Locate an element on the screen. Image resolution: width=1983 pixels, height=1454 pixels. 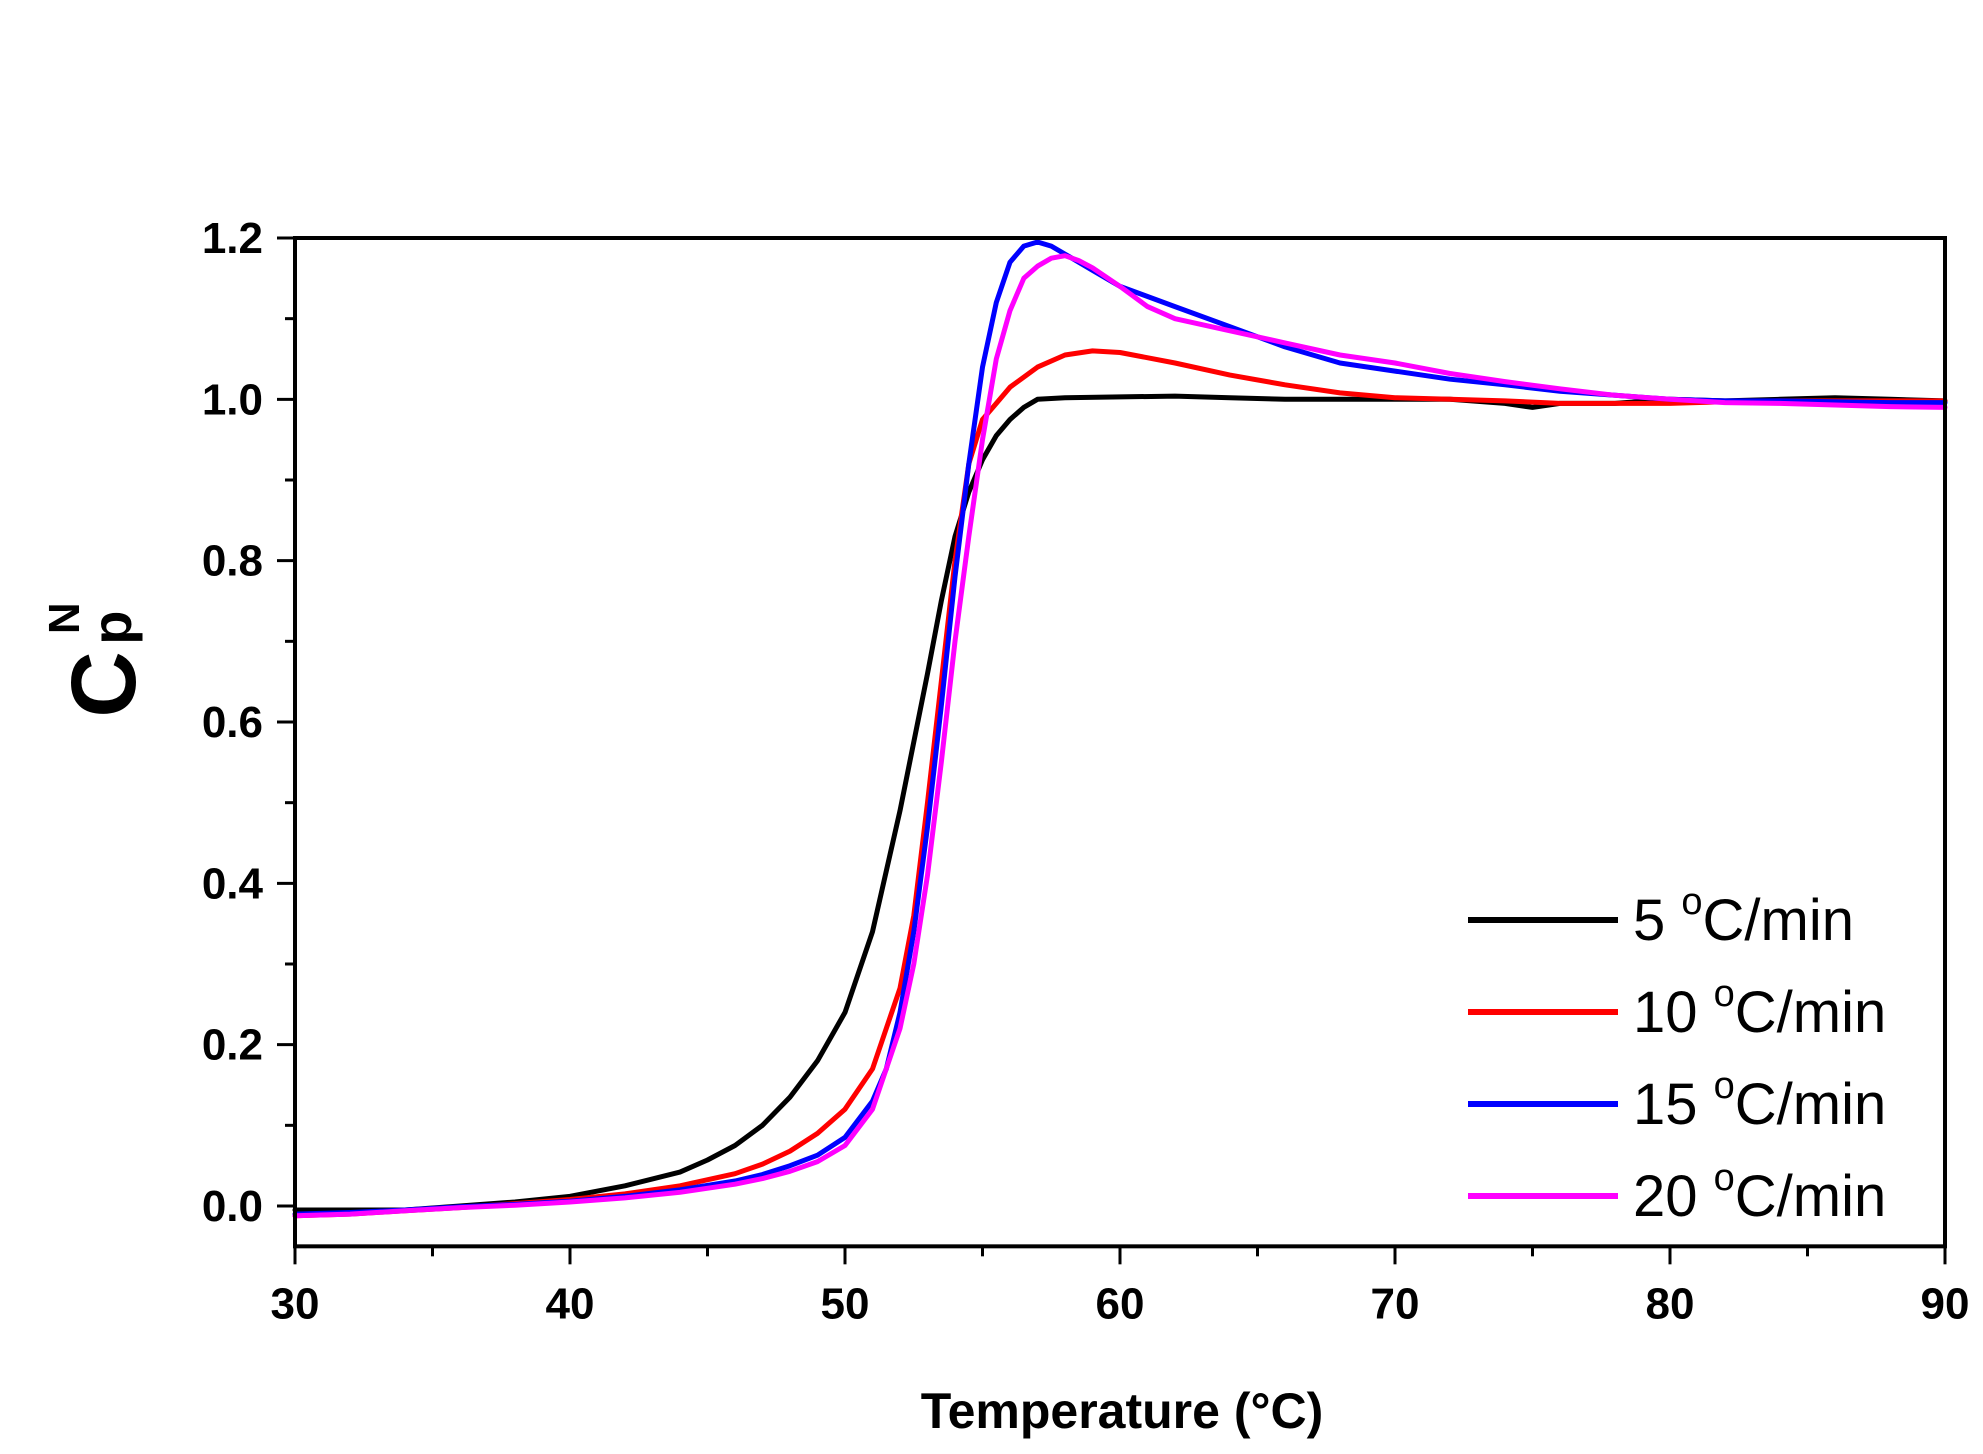
legend: 5 oC/min 10 oC/min 15 oC/min 20 oC/min is located at coordinates (1677, 1055).